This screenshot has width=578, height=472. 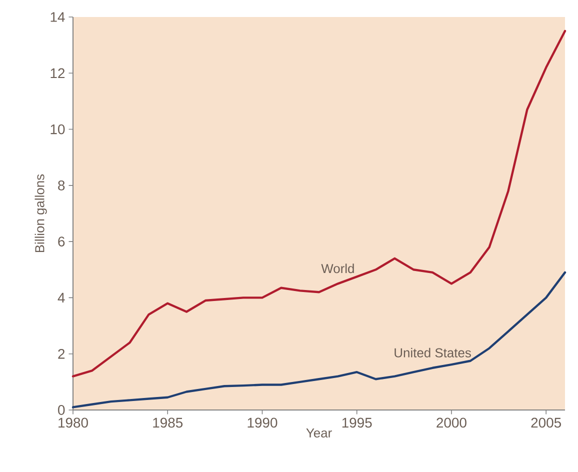 I want to click on x-tick-label: 1990, so click(x=263, y=423).